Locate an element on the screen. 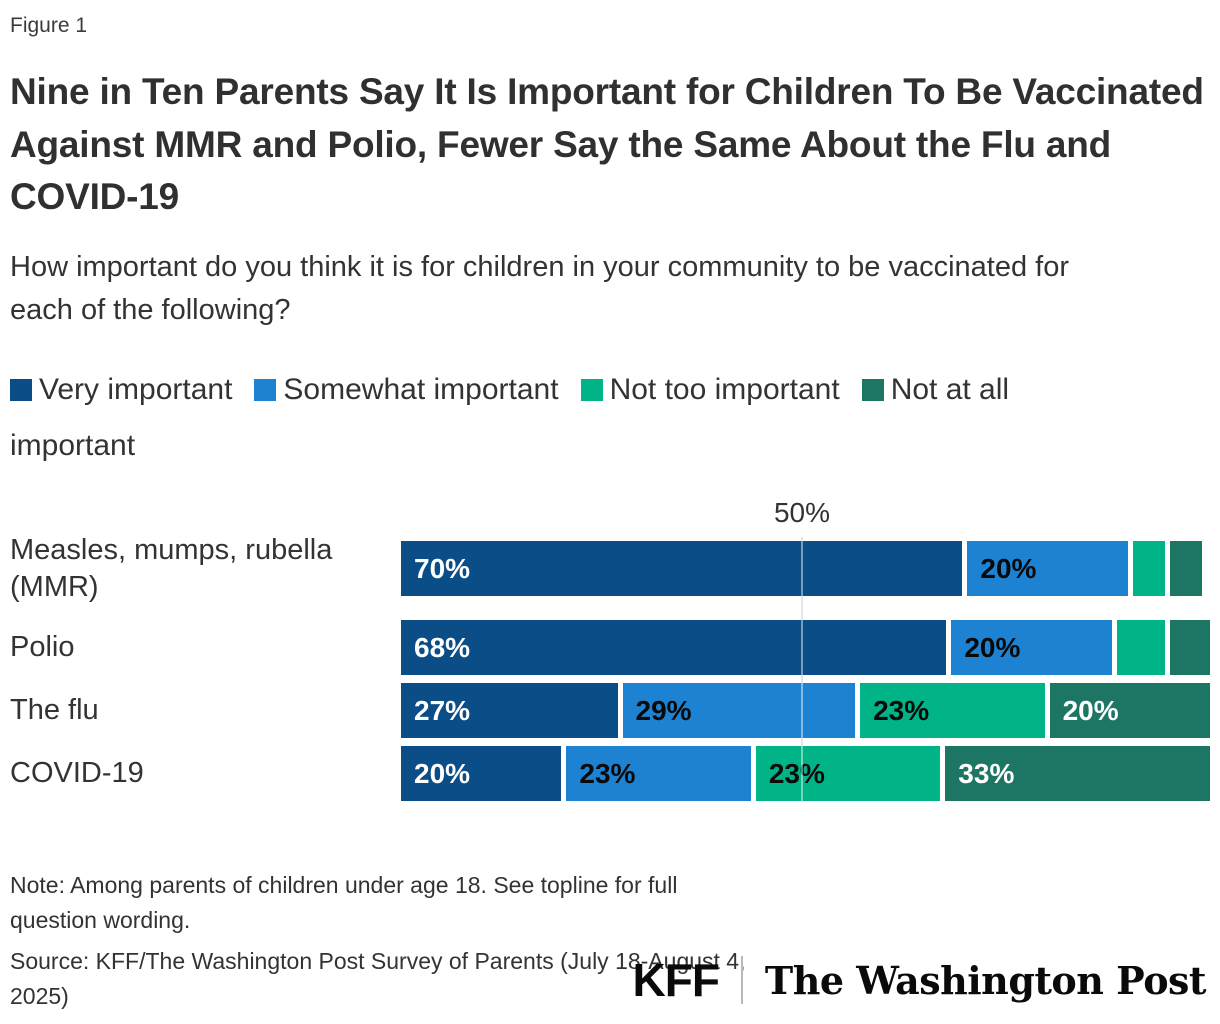  legend-item-not-at-all-important: Not at all important is located at coordinates (509, 417).